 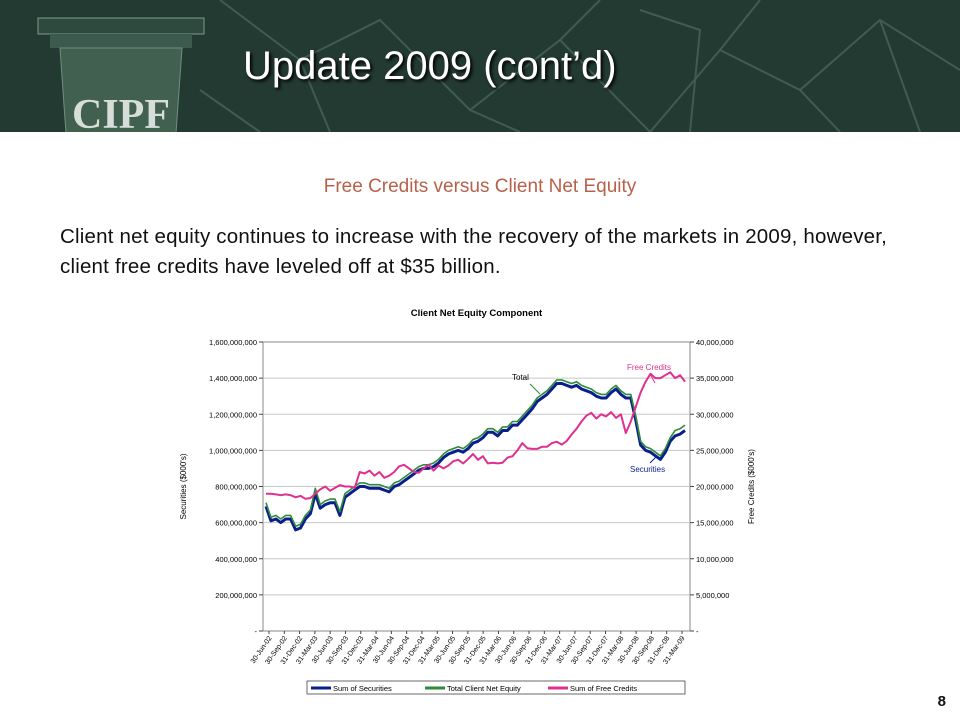 What do you see at coordinates (715, 523) in the screenshot?
I see `right-tick-label: 15,000,000` at bounding box center [715, 523].